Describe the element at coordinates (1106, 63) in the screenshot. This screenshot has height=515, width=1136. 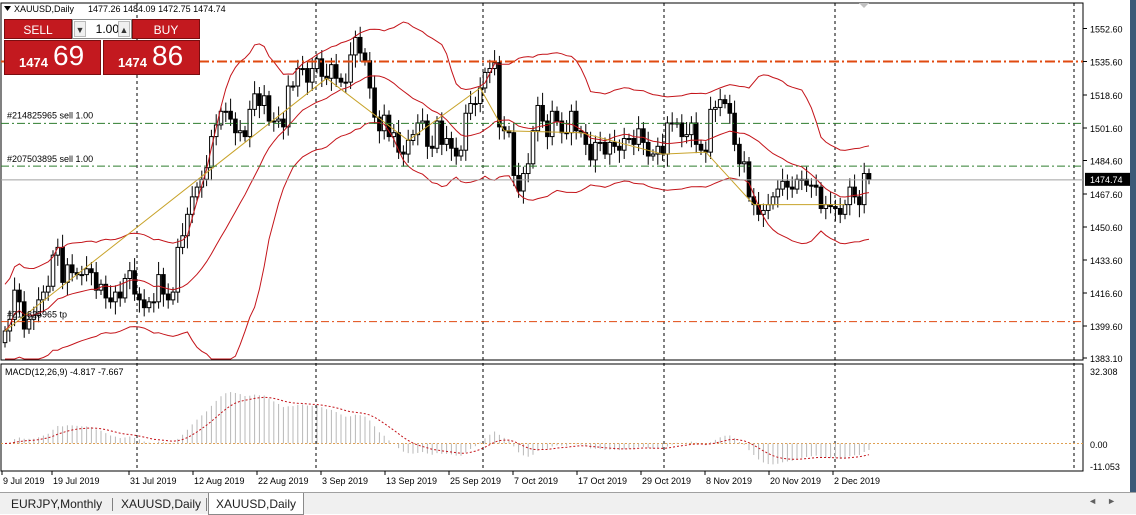
I see `price-axis-label: 1535.60` at that location.